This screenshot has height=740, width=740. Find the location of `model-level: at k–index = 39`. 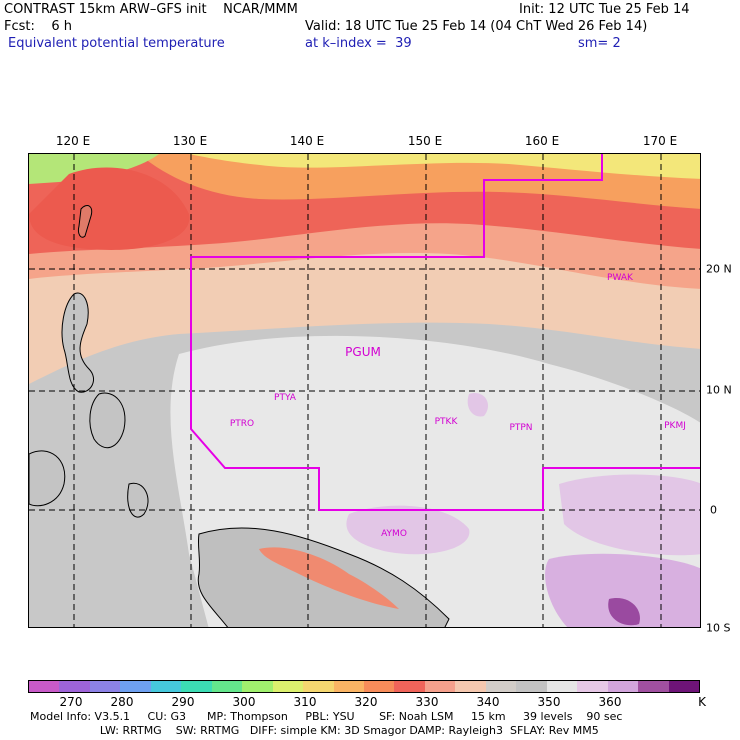

model-level: at k–index = 39 is located at coordinates (358, 43).